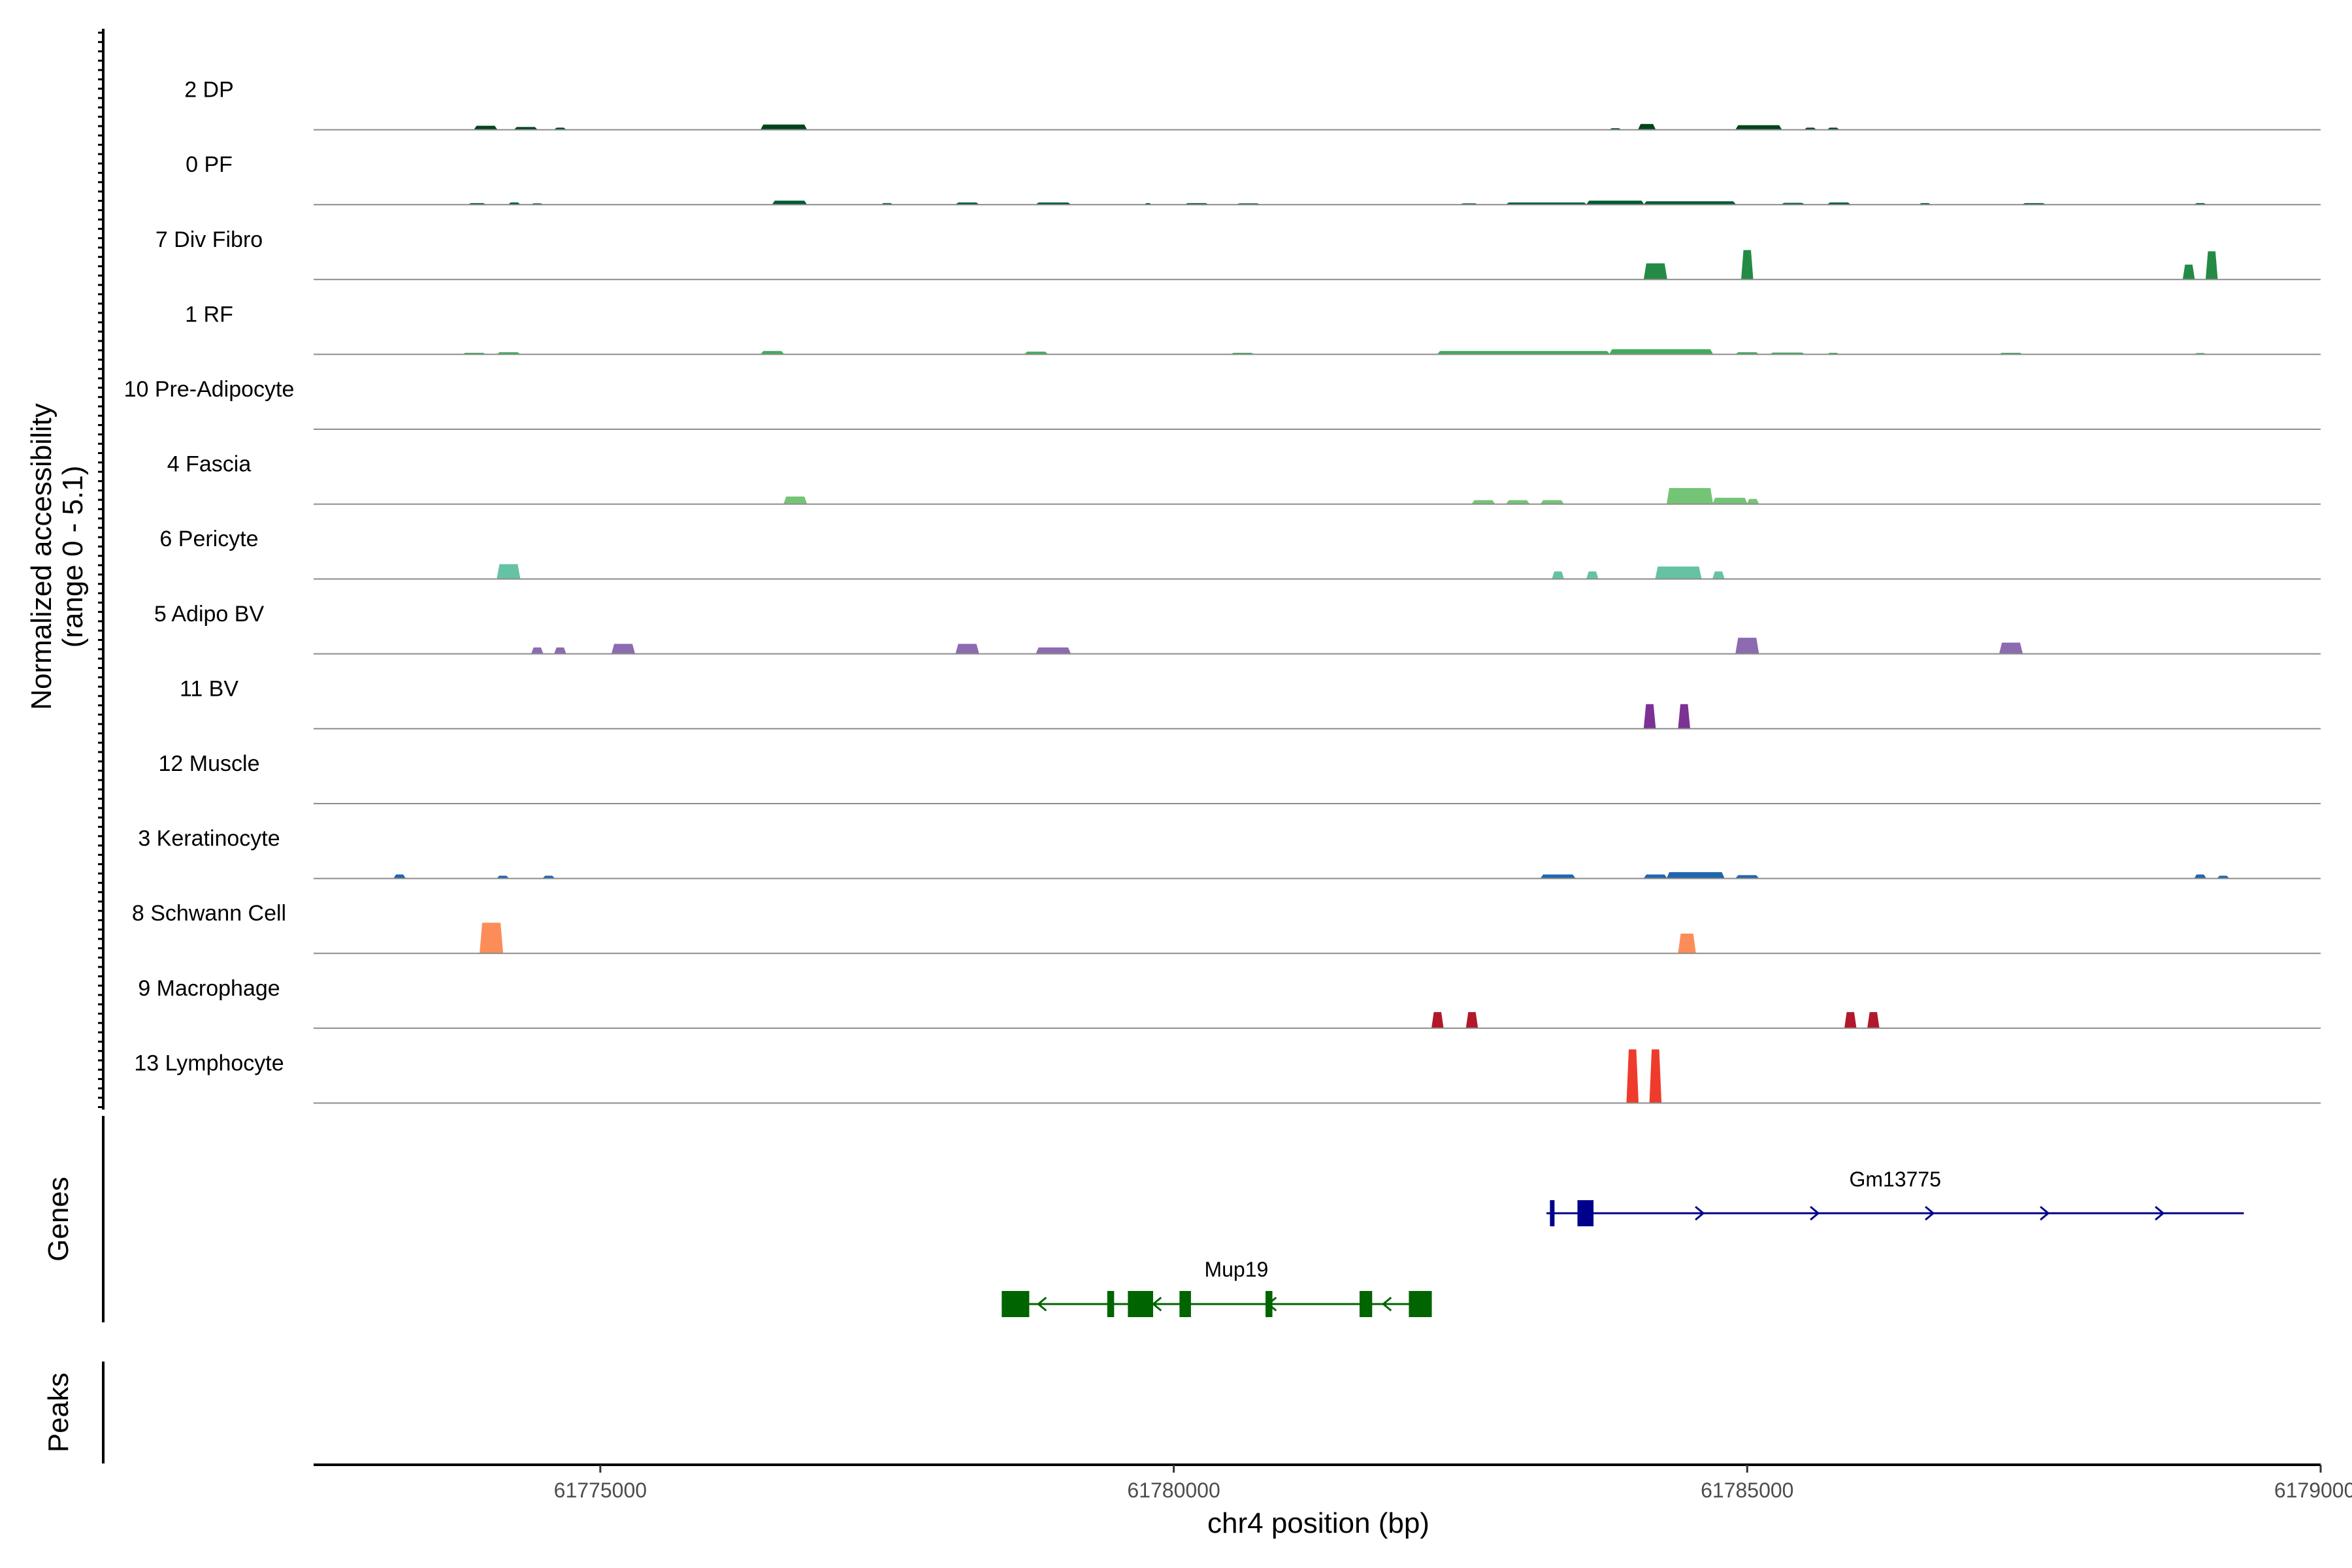 Image resolution: width=2352 pixels, height=1568 pixels. Describe the element at coordinates (1253, 179) in the screenshot. I see `track-0-pf: 0 PF` at that location.